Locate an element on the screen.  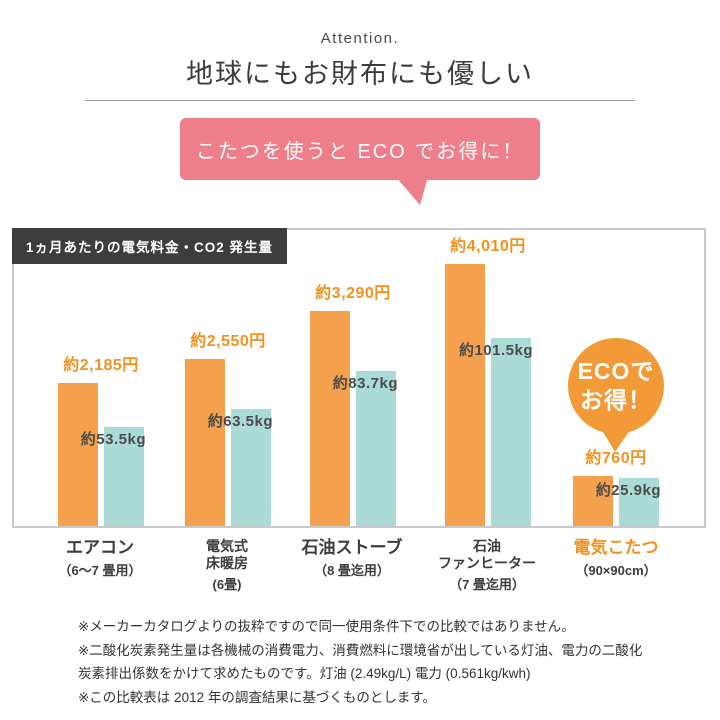
category-size: （90×90cm） is located at coordinates (616, 571).